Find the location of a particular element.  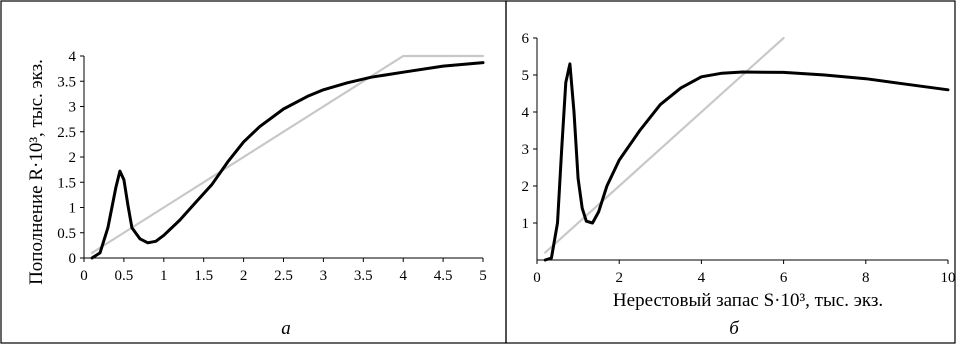

panel-a-letter: а is located at coordinates (286, 328).